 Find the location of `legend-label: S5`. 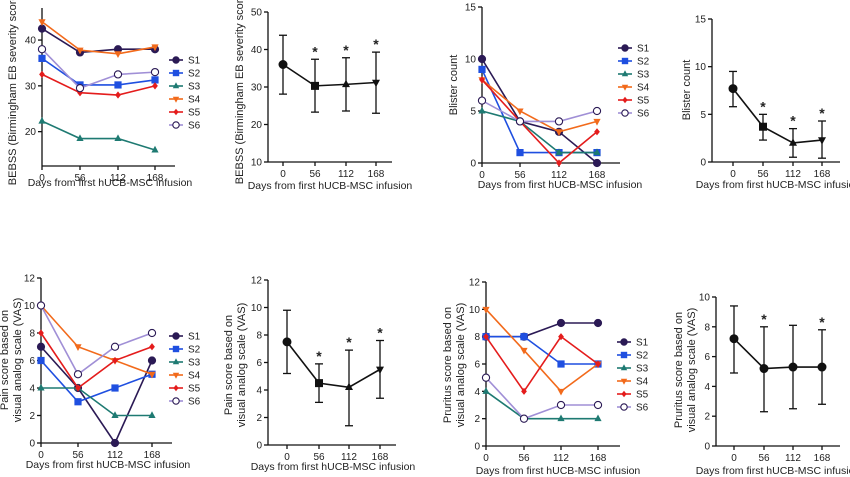

legend-label: S5 is located at coordinates (642, 395).